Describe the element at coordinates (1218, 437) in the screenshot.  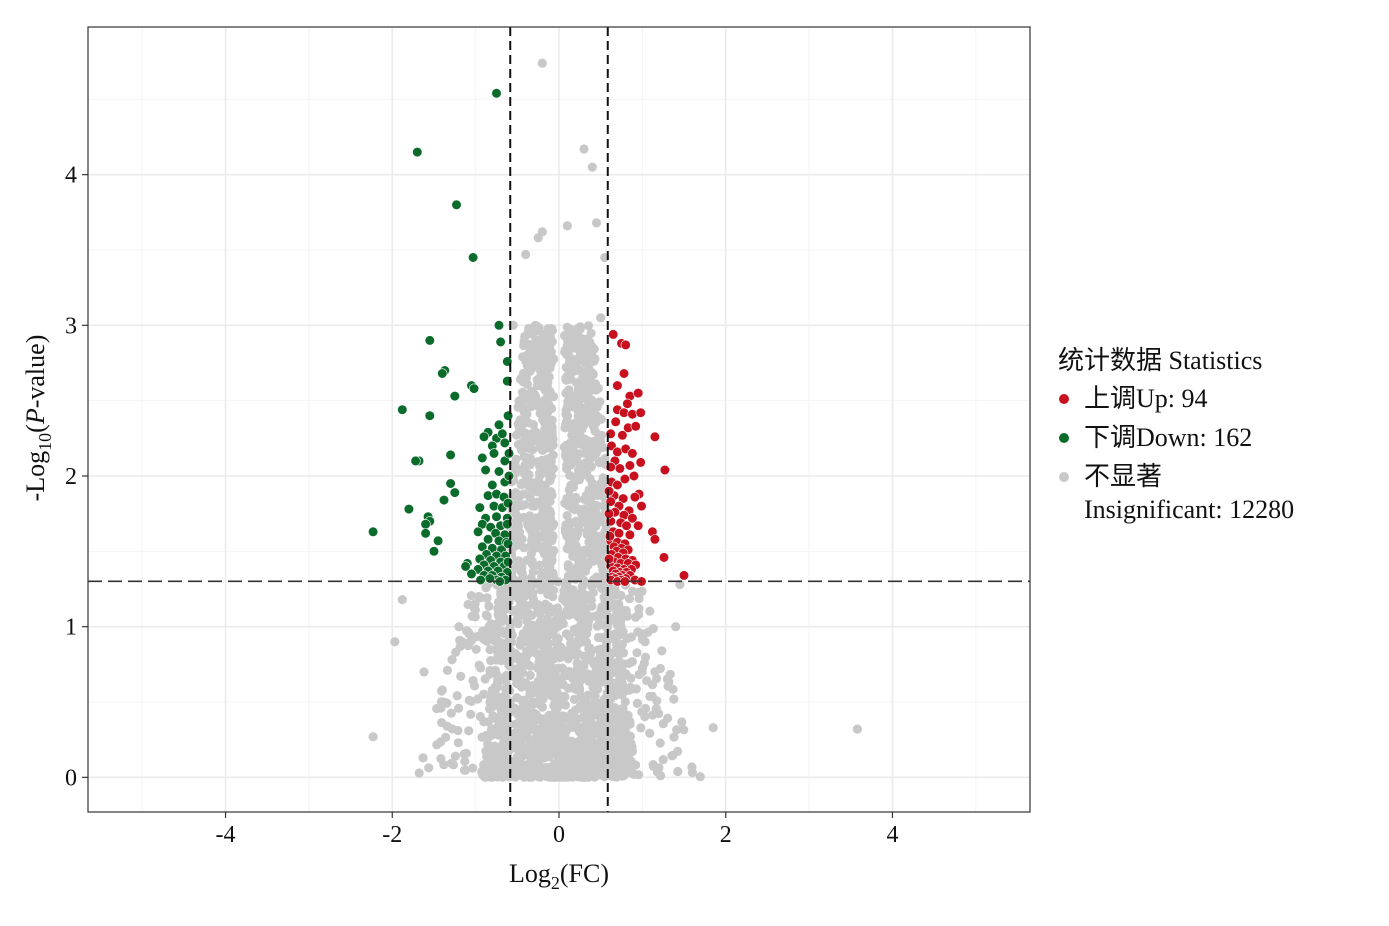
I see `legend-item-down: 下调Down: 162` at that location.